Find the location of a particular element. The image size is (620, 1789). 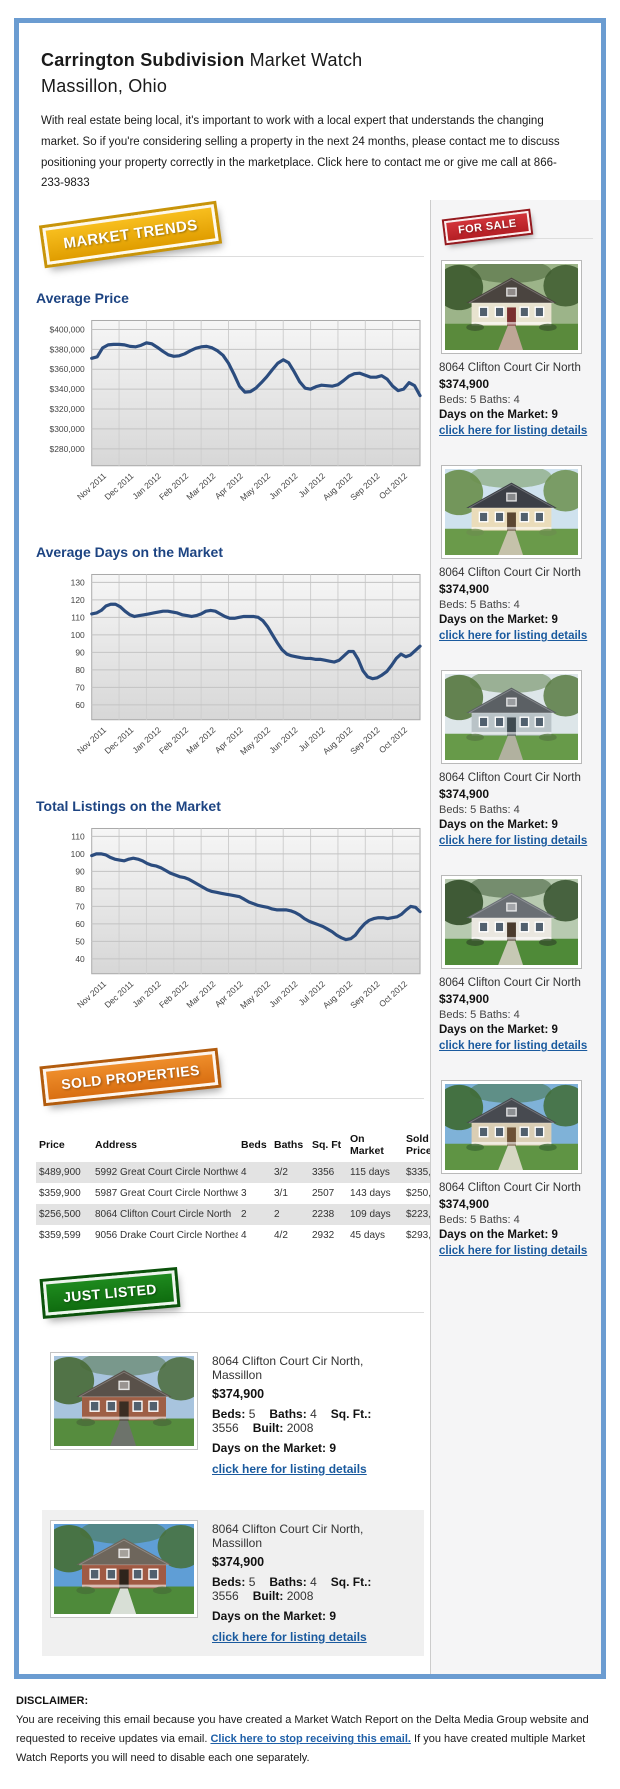

spec-value: 3556 is located at coordinates (225, 1427).